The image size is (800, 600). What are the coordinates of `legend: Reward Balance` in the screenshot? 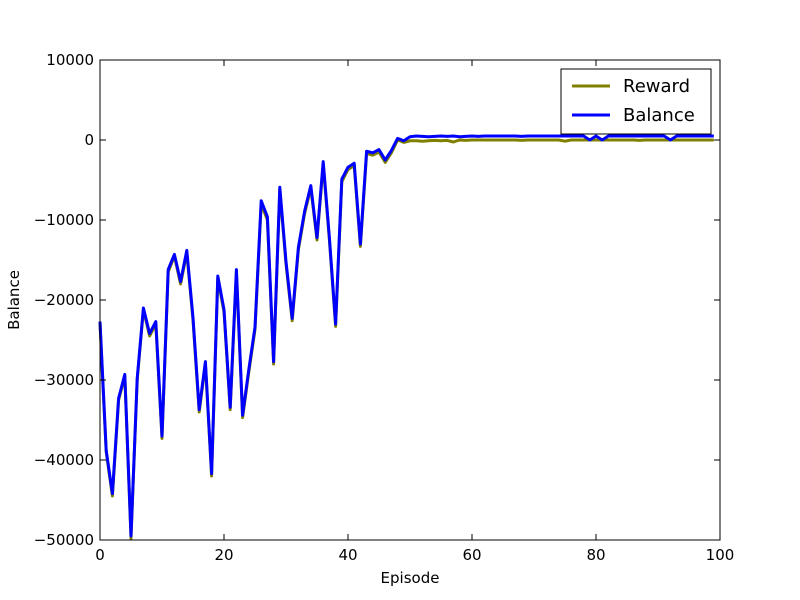 It's located at (636, 101).